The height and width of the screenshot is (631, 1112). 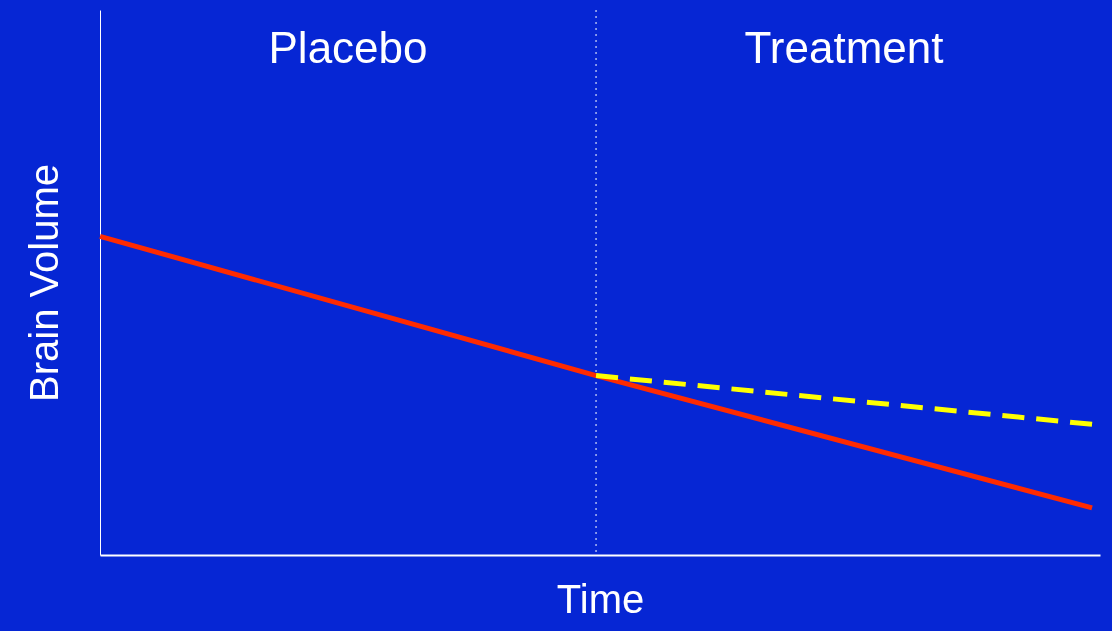 I want to click on text: Treatment, so click(x=844, y=47).